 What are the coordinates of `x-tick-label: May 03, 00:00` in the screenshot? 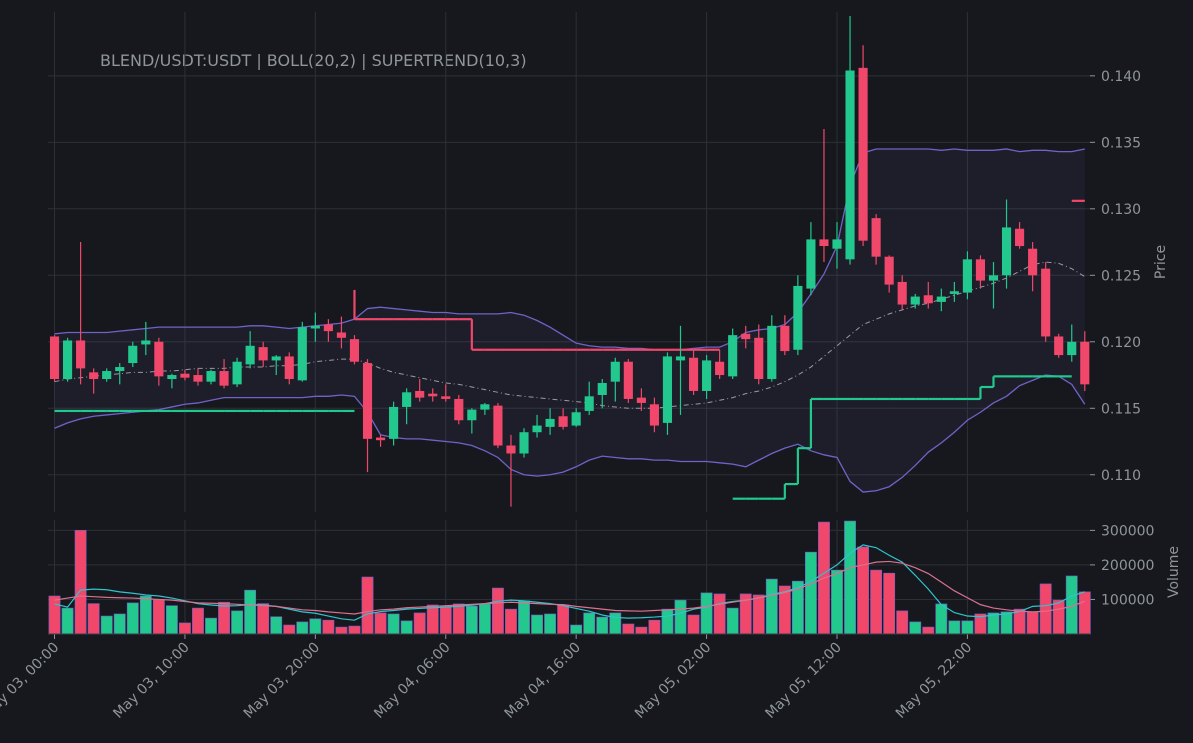 It's located at (31, 681).